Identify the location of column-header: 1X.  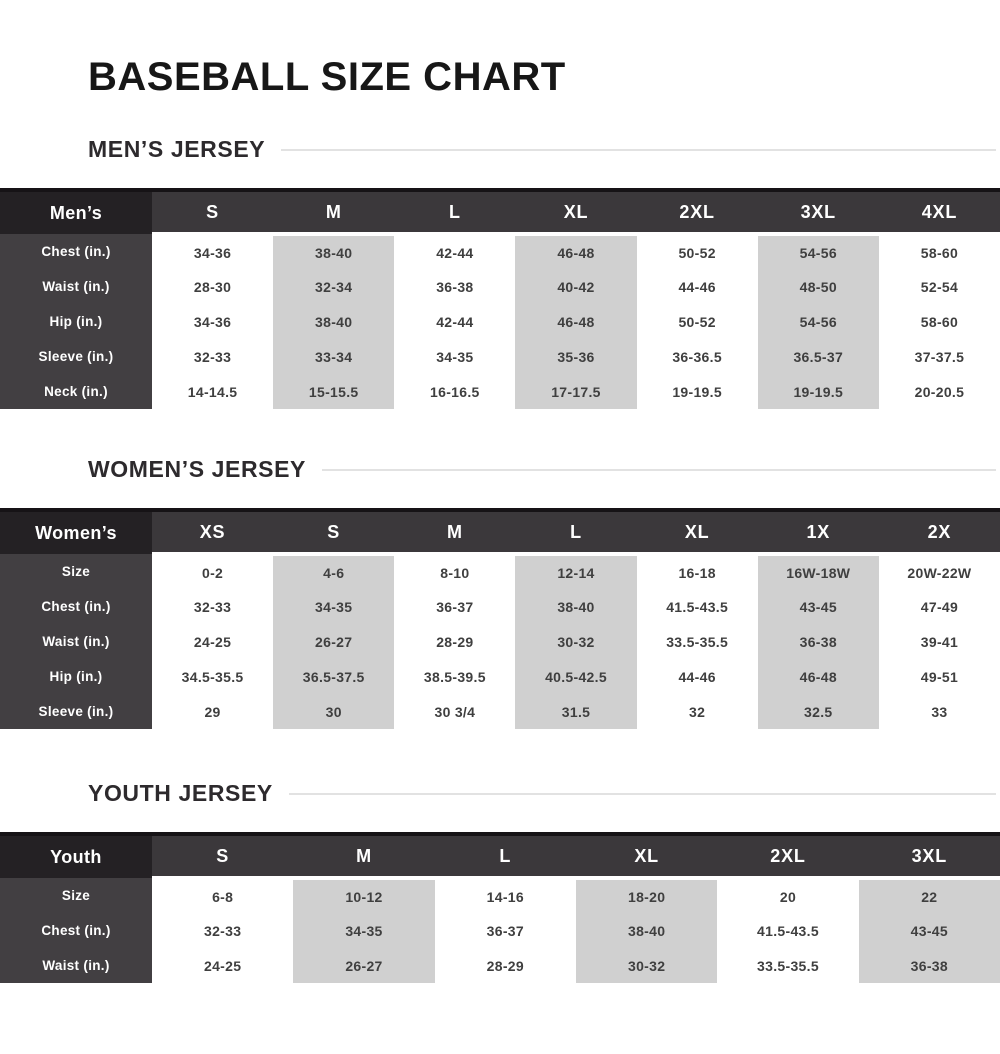
(818, 532).